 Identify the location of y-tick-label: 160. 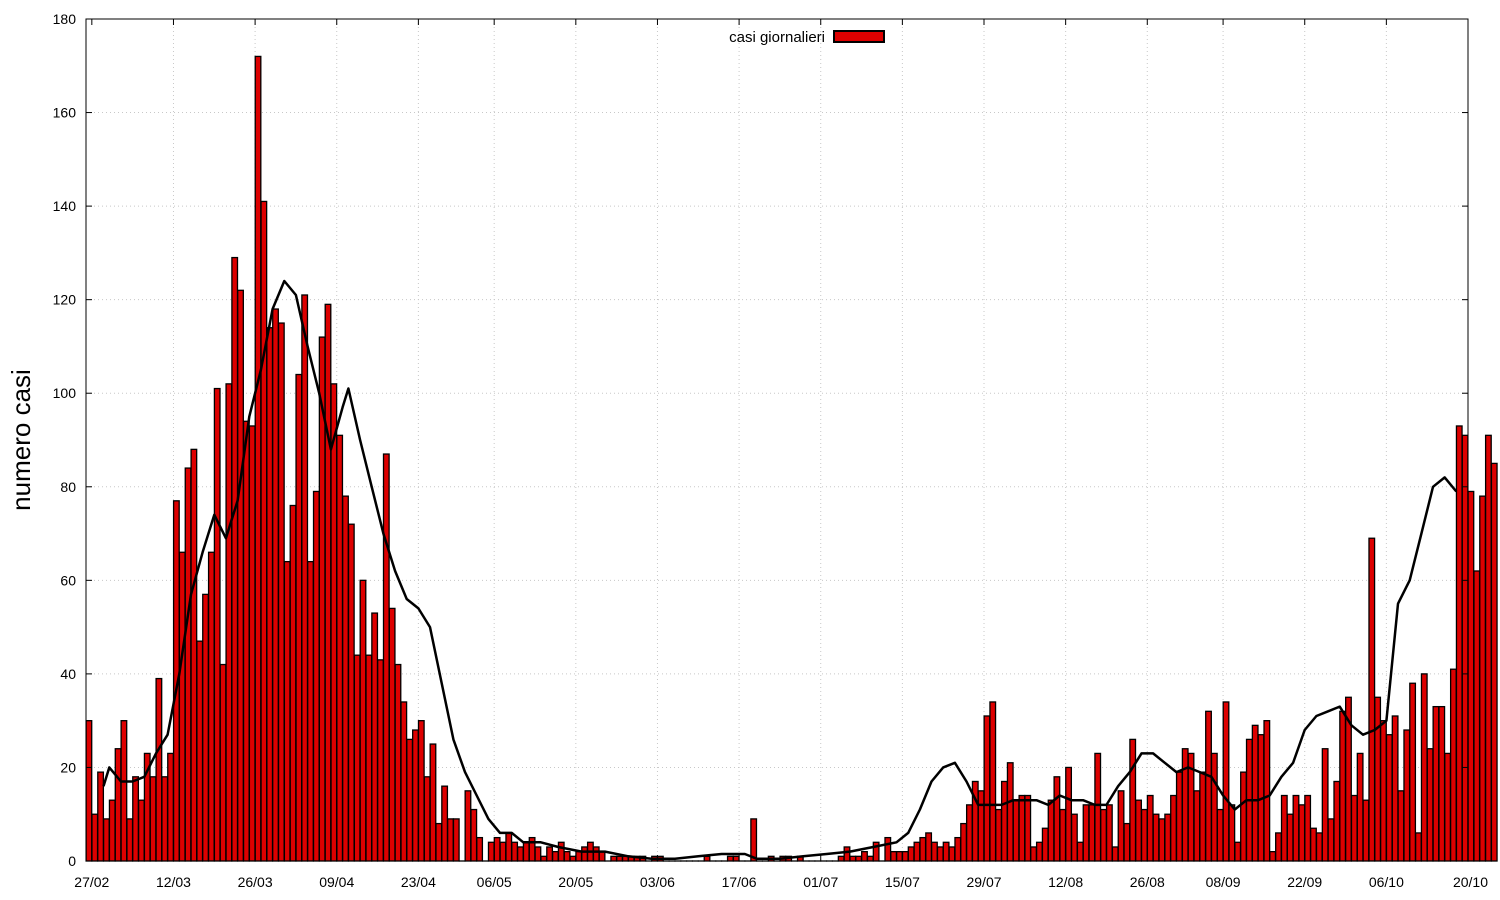
(65, 113).